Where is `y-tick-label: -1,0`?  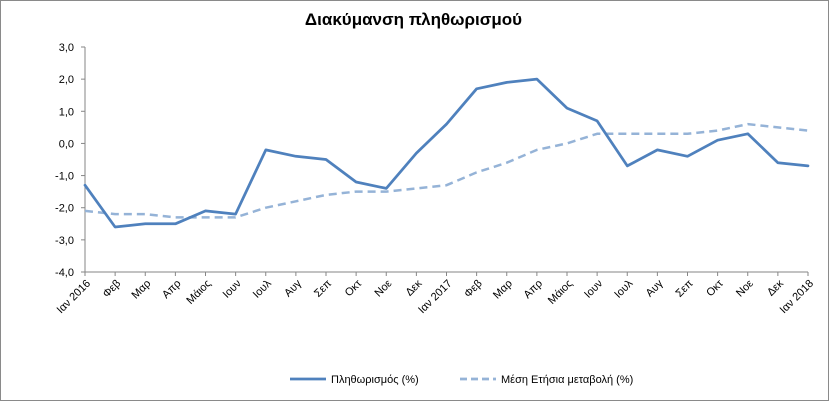
y-tick-label: -1,0 is located at coordinates (64, 177).